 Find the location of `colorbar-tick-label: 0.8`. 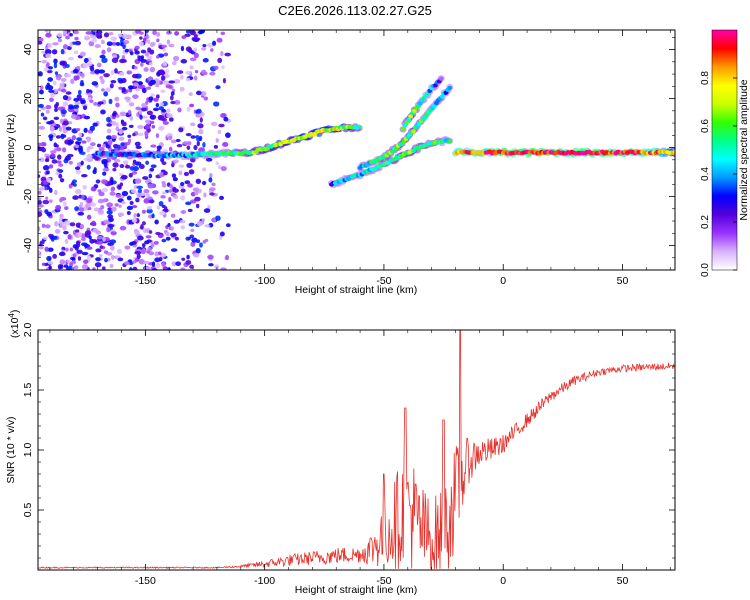

colorbar-tick-label: 0.8 is located at coordinates (705, 78).